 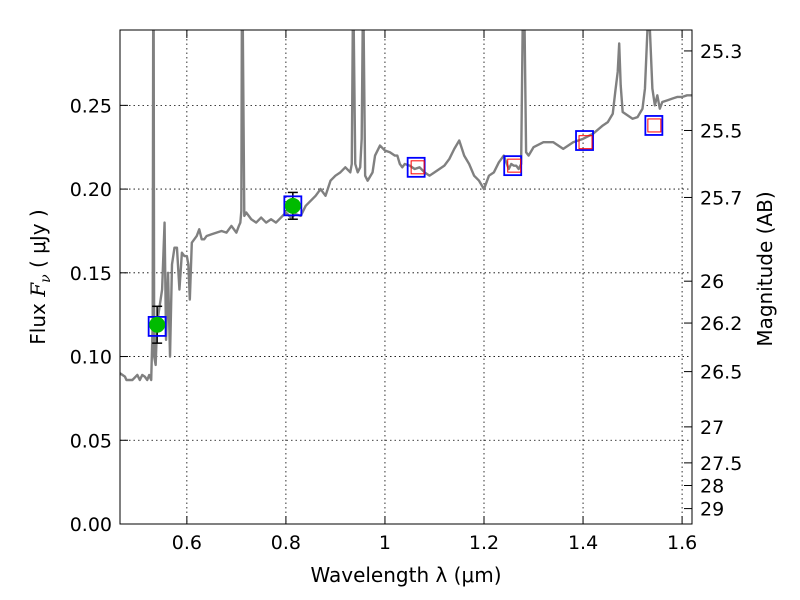 What do you see at coordinates (721, 464) in the screenshot?
I see `mag-tick-label: 27.5` at bounding box center [721, 464].